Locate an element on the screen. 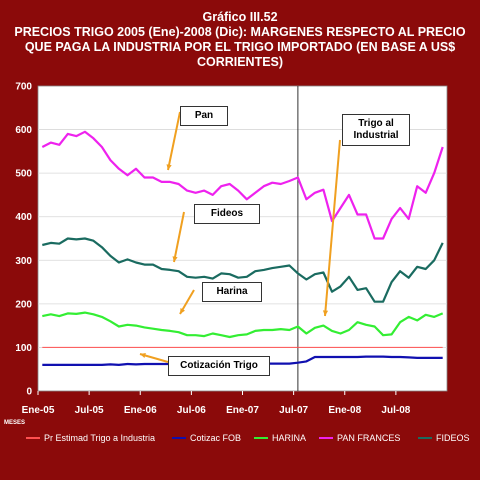 The width and height of the screenshot is (480, 480). callout-harina: Harina is located at coordinates (232, 292).